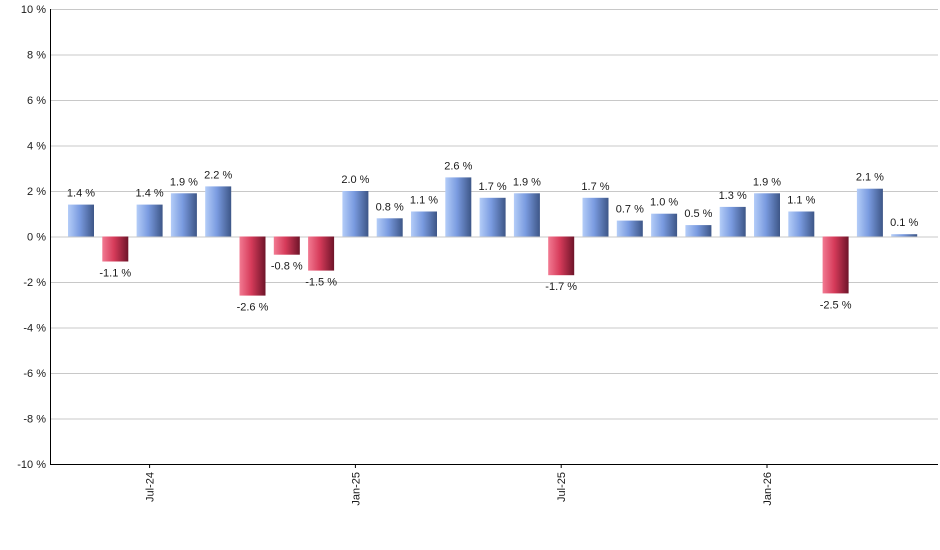 Image resolution: width=940 pixels, height=550 pixels. What do you see at coordinates (630, 210) in the screenshot?
I see `data-label: 0.7 %` at bounding box center [630, 210].